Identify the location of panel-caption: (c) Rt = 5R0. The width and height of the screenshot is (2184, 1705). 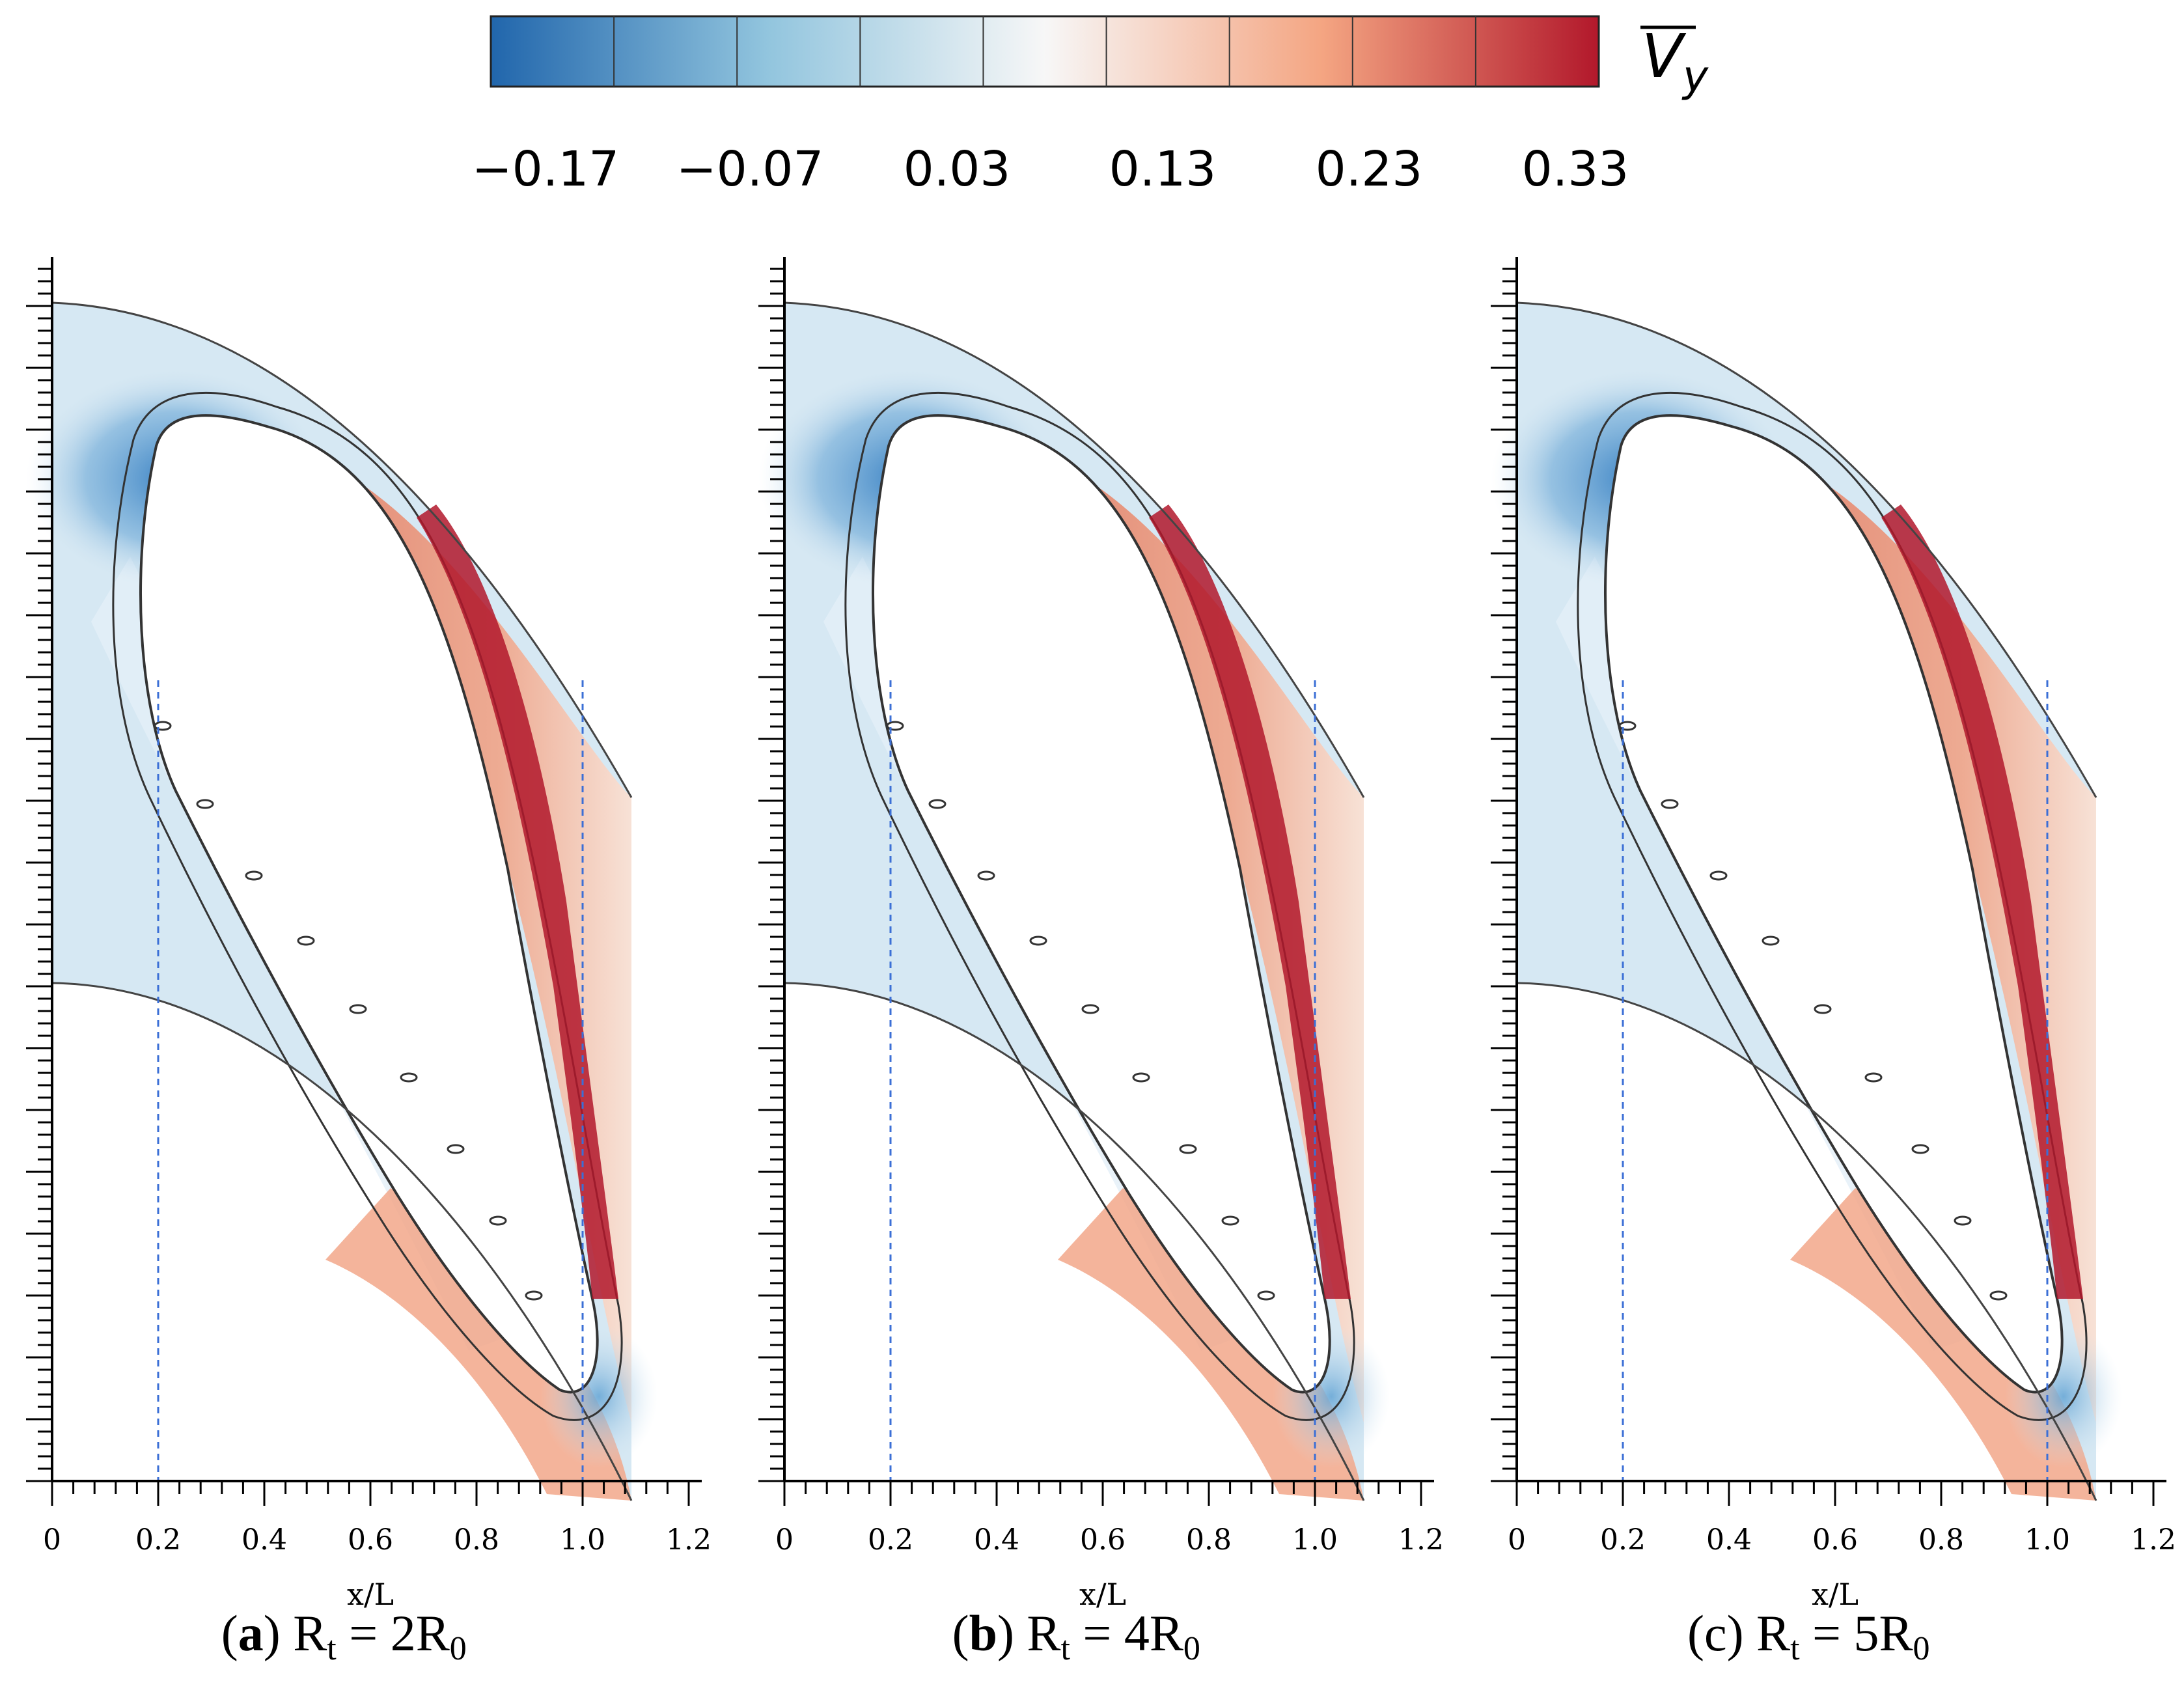
(1809, 1636).